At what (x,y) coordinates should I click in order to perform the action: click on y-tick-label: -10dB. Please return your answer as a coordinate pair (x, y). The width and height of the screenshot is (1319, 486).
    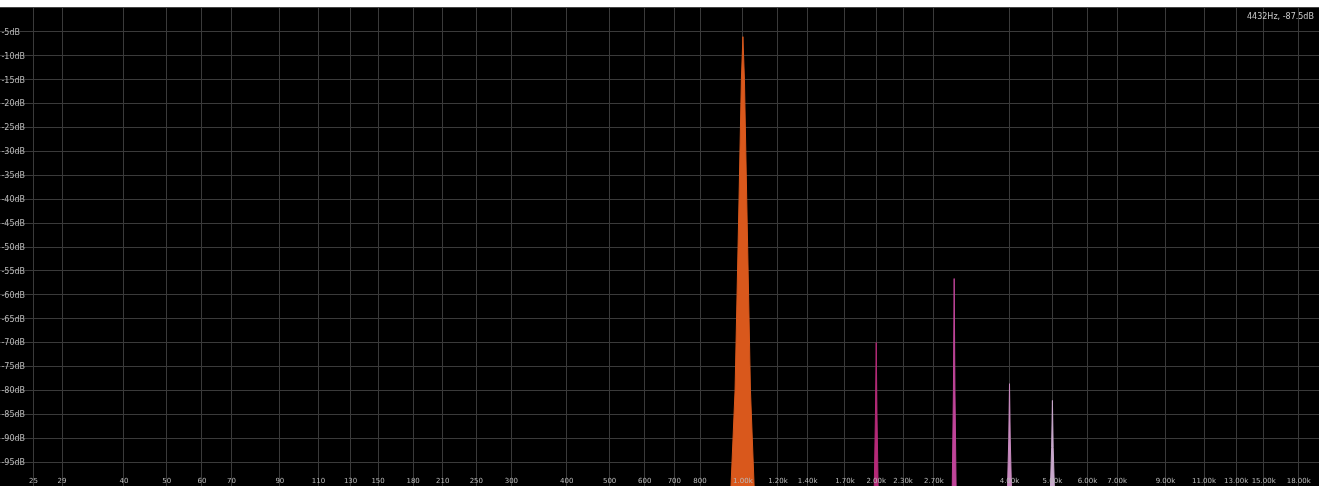
    Looking at the image, I should click on (13, 56).